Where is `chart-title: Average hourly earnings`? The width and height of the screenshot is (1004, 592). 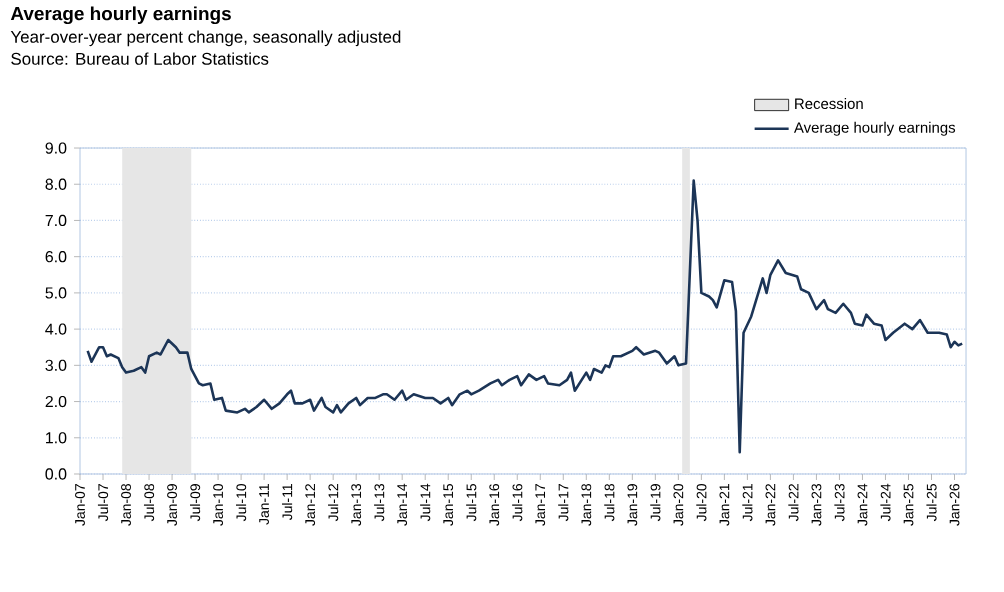
chart-title: Average hourly earnings is located at coordinates (120, 15).